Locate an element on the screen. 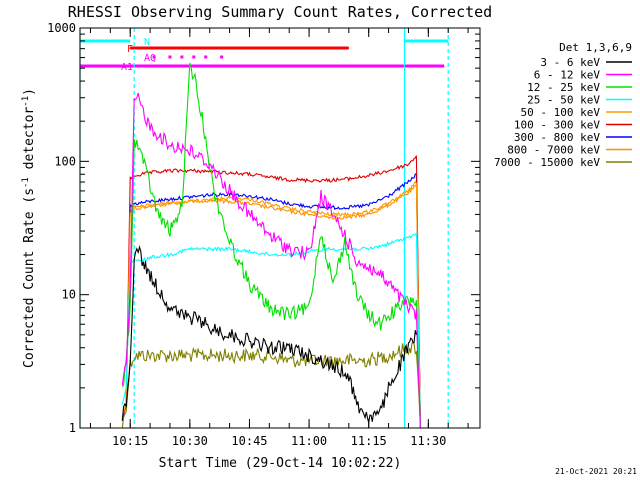 The width and height of the screenshot is (640, 480). flag-label-n: N is located at coordinates (147, 42).